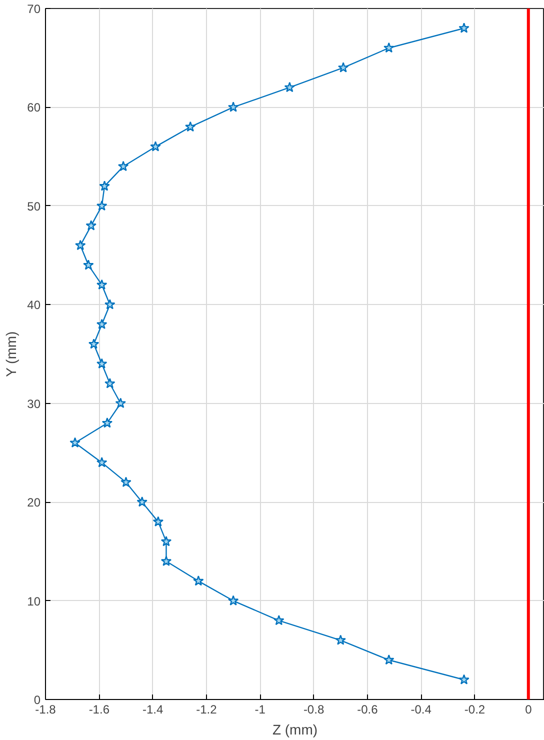 The width and height of the screenshot is (544, 740). What do you see at coordinates (34, 503) in the screenshot?
I see `y-tick-label: 20` at bounding box center [34, 503].